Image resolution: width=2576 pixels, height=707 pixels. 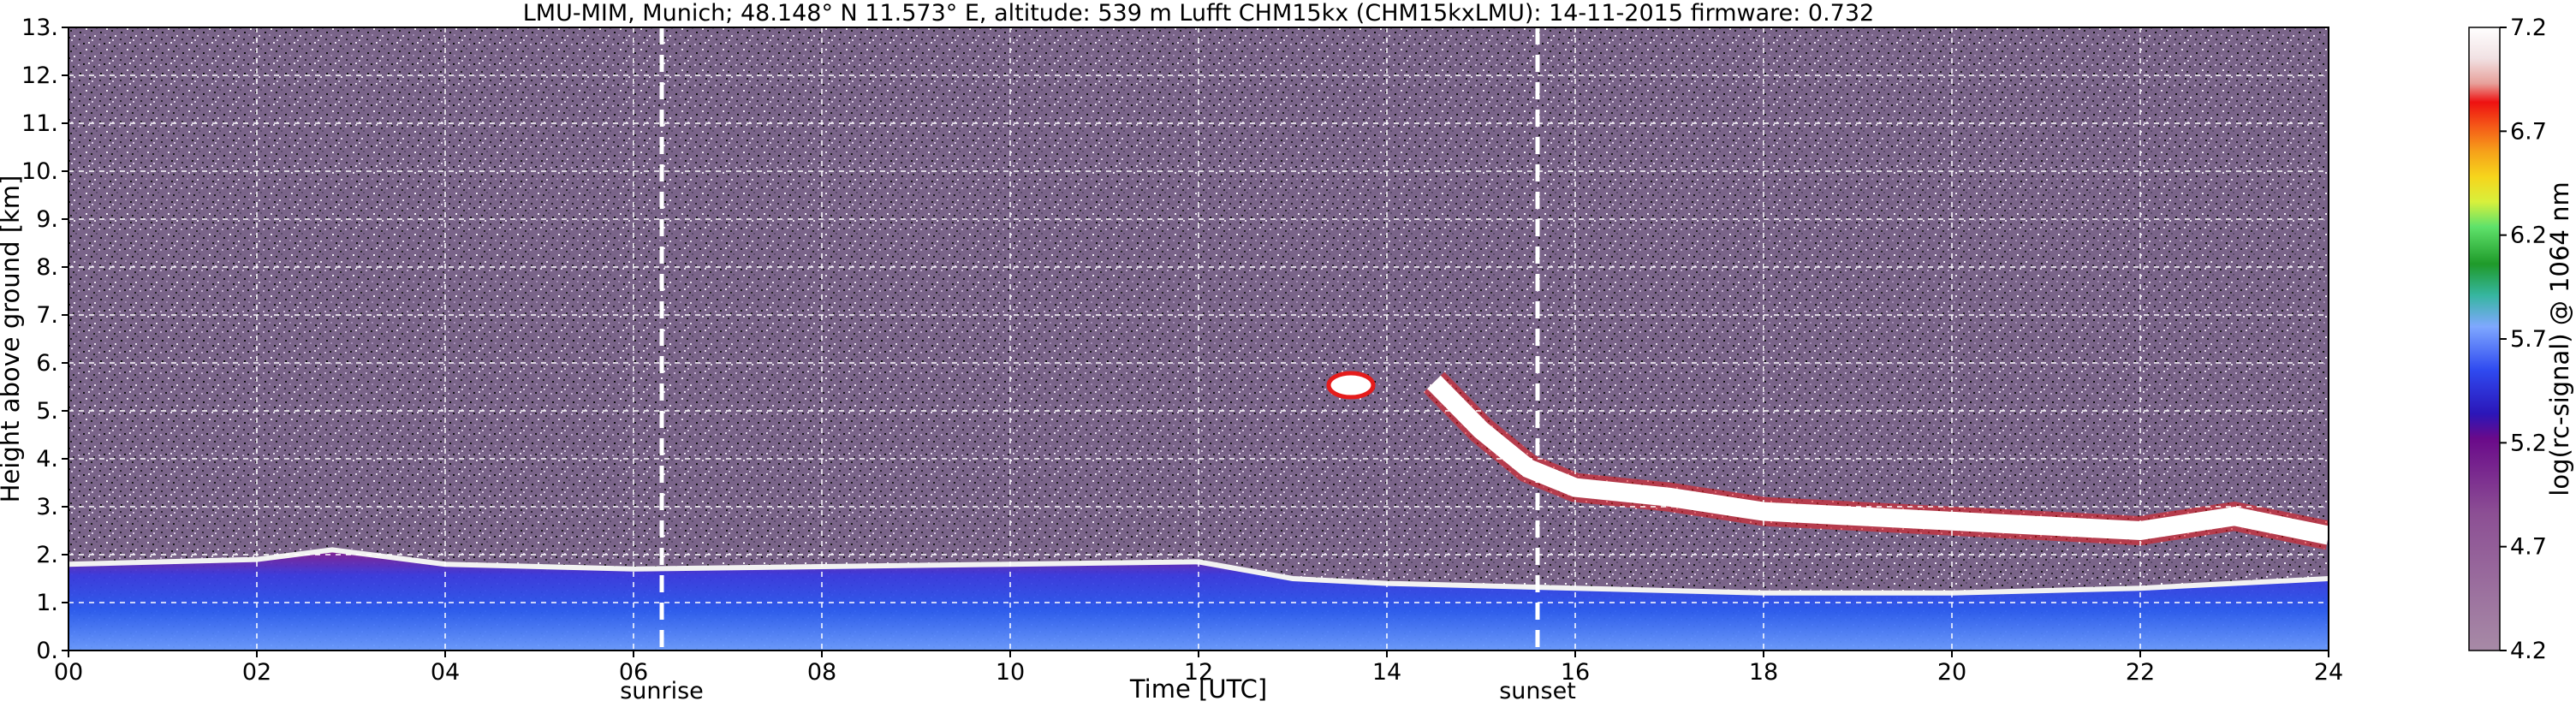 What do you see at coordinates (47, 651) in the screenshot?
I see `y-tick-label: 0.` at bounding box center [47, 651].